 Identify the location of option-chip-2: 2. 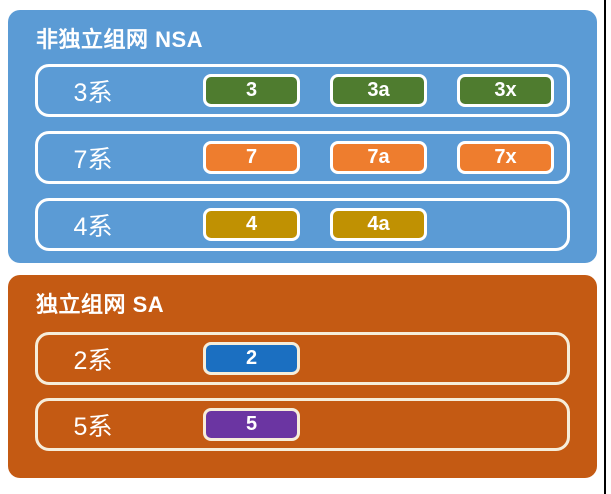
(251, 358).